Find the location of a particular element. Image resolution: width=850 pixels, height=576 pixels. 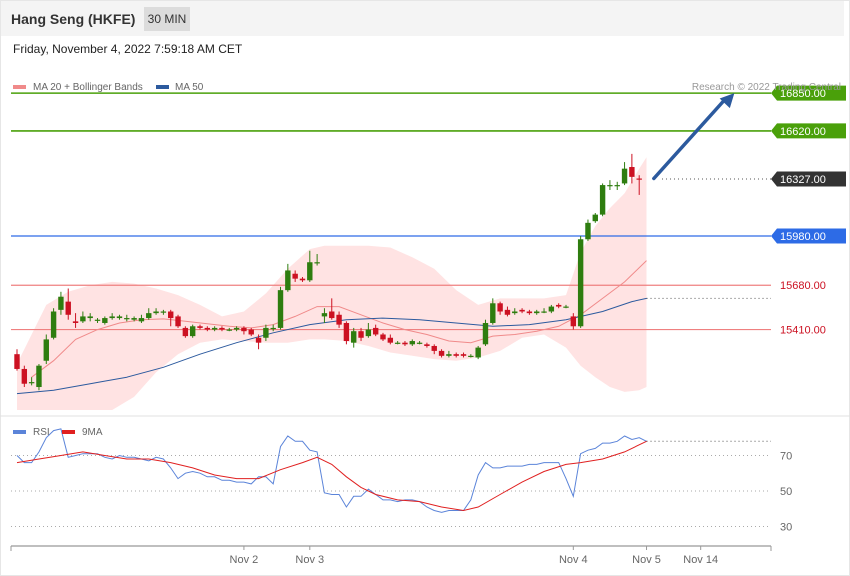

level-label: 15680.00 is located at coordinates (803, 286).